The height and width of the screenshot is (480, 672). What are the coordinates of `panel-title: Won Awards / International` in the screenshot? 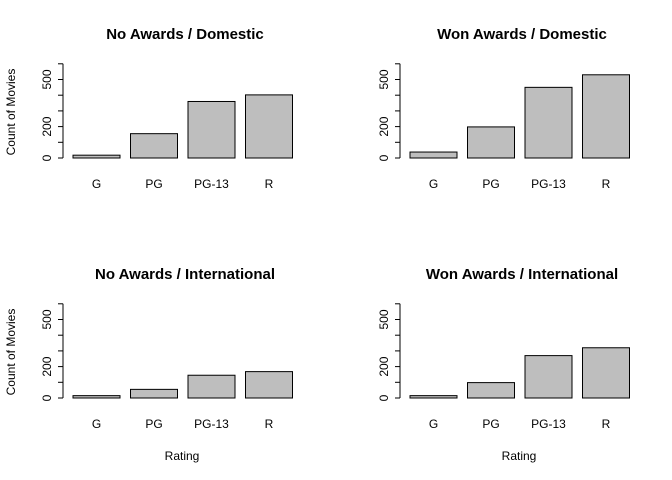 It's located at (522, 274).